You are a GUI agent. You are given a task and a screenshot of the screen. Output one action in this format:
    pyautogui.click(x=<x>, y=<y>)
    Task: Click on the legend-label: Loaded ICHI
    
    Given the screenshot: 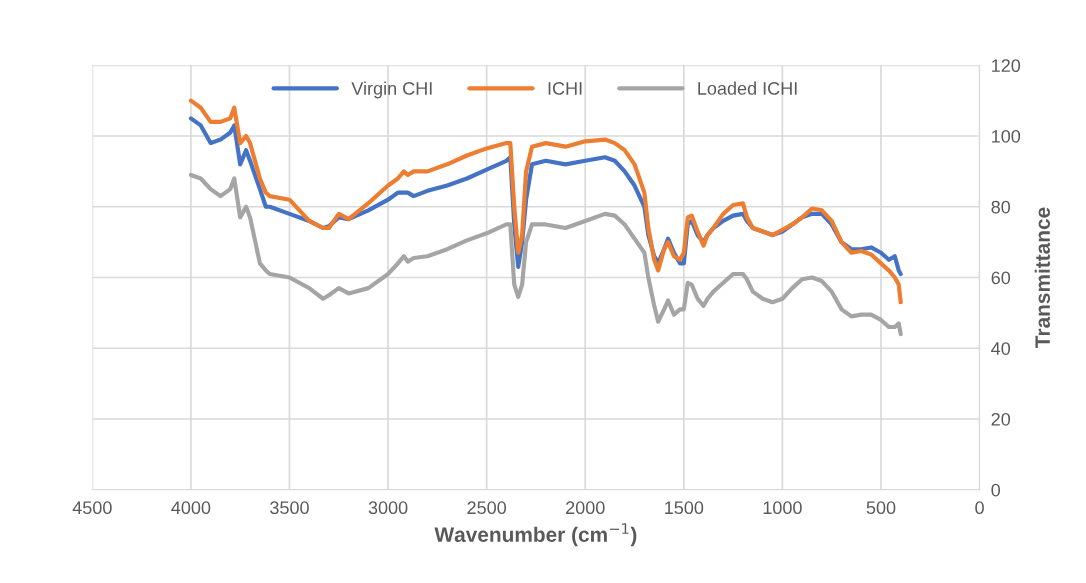 What is the action you would take?
    pyautogui.click(x=747, y=88)
    